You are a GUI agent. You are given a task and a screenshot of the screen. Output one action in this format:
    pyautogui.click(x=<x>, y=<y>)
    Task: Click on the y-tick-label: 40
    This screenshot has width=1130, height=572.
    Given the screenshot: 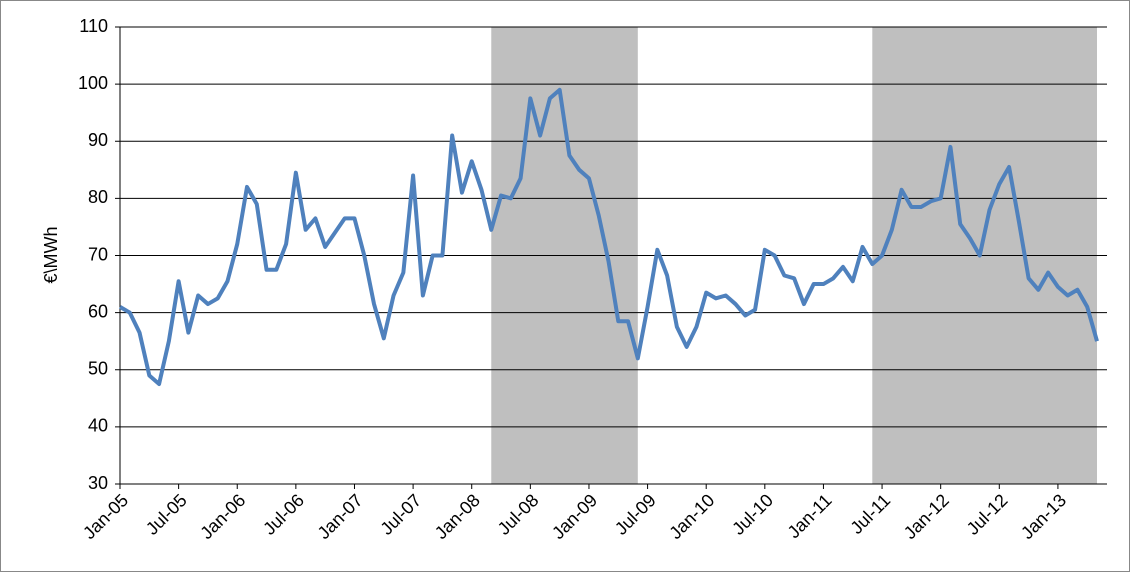 What is the action you would take?
    pyautogui.click(x=98, y=426)
    